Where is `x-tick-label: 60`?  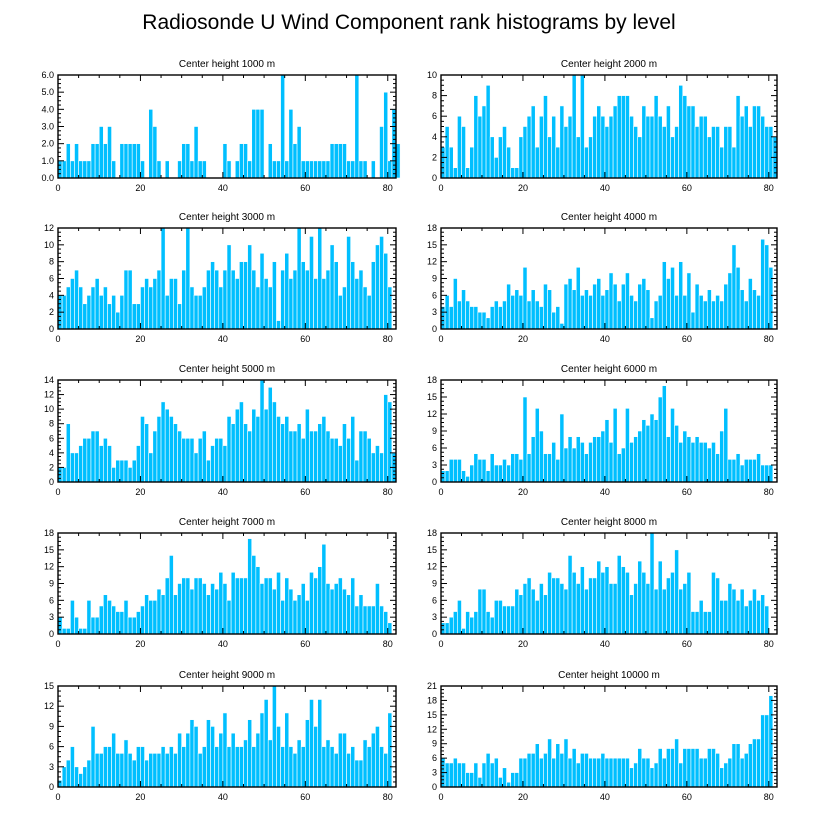 x-tick-label: 60 is located at coordinates (305, 492).